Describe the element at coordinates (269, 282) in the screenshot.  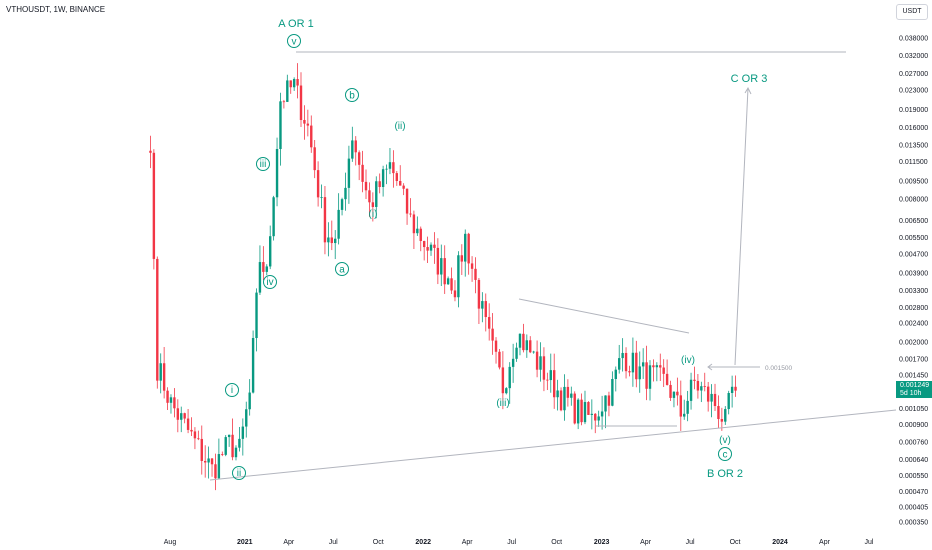
I see `svg-text: iv` at that location.